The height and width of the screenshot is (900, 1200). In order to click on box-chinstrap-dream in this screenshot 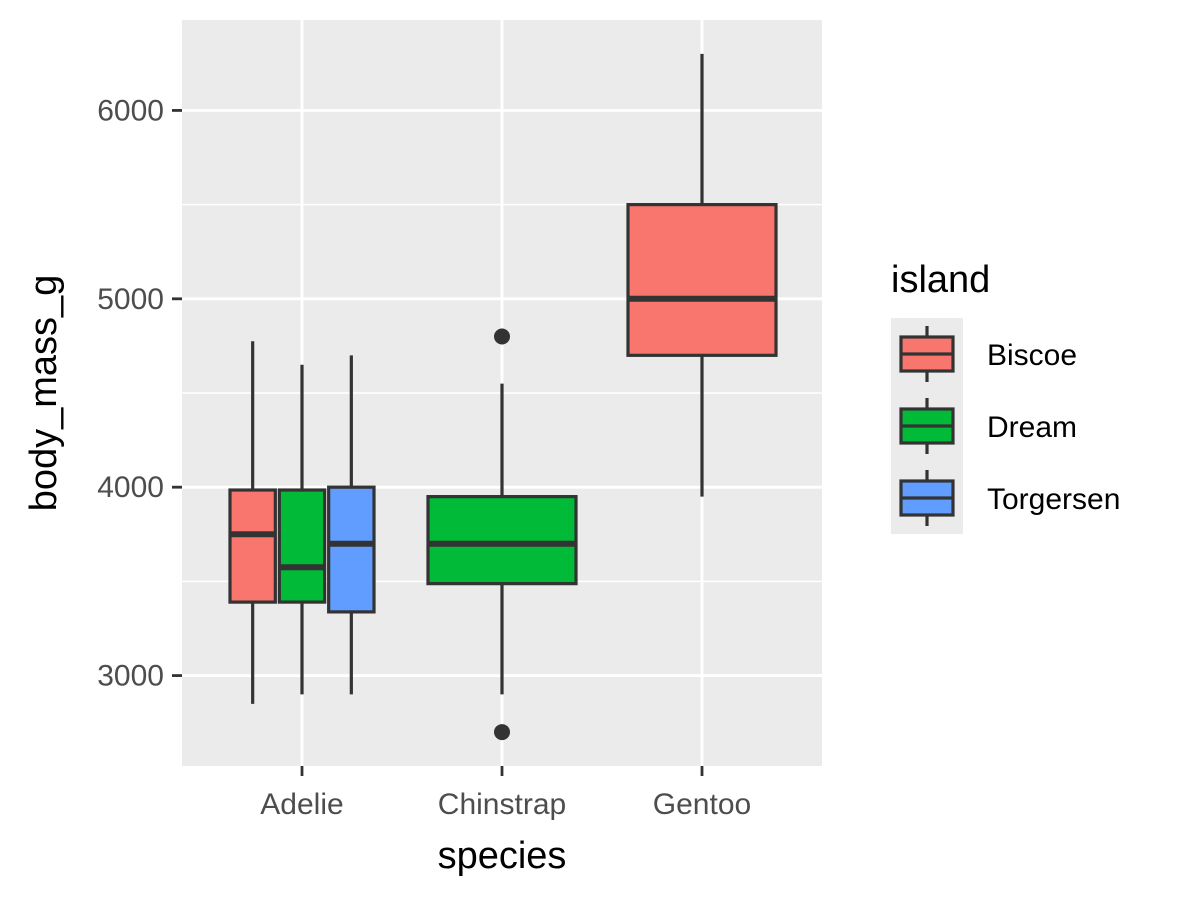, I will do `click(502, 534)`.